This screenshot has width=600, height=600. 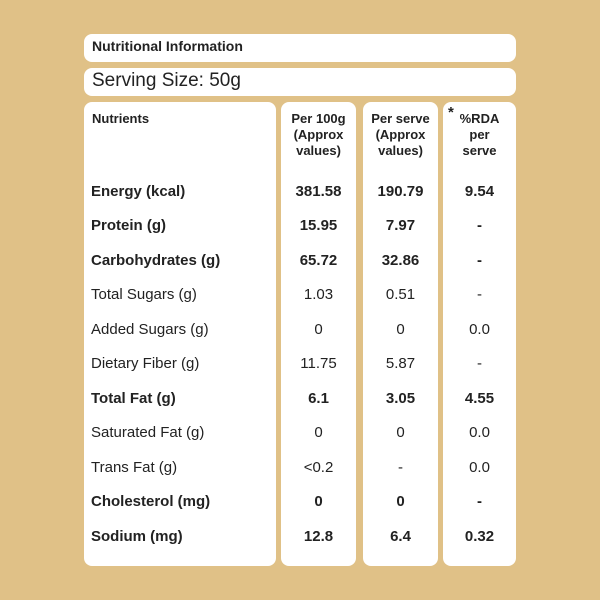 I want to click on per100g-header-line-1: Per 100g, so click(x=318, y=118).